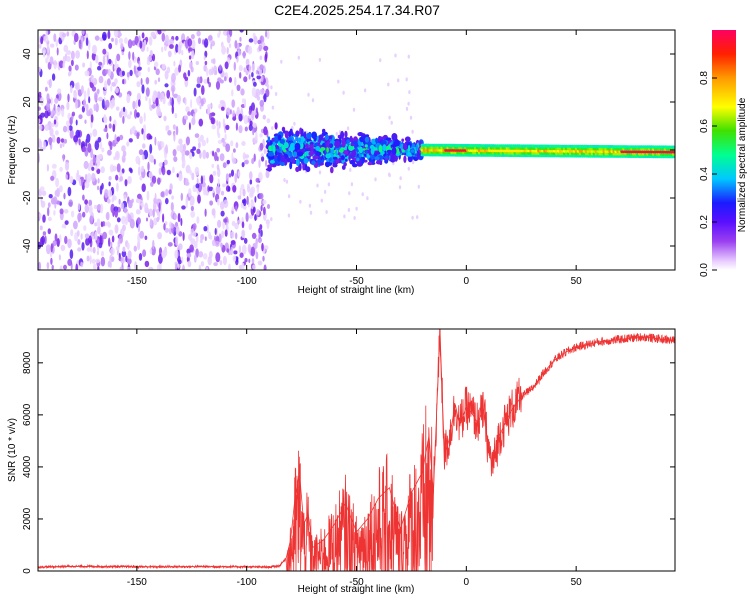  What do you see at coordinates (12, 450) in the screenshot?
I see `snr-y-label: SNR (10 * v/v)` at bounding box center [12, 450].